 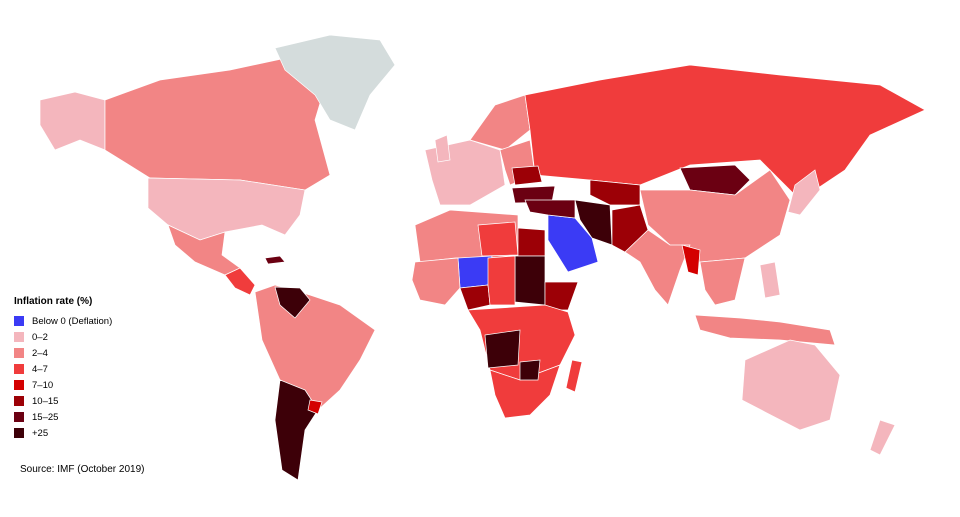 What do you see at coordinates (561, 296) in the screenshot?
I see `region-ethiopia` at bounding box center [561, 296].